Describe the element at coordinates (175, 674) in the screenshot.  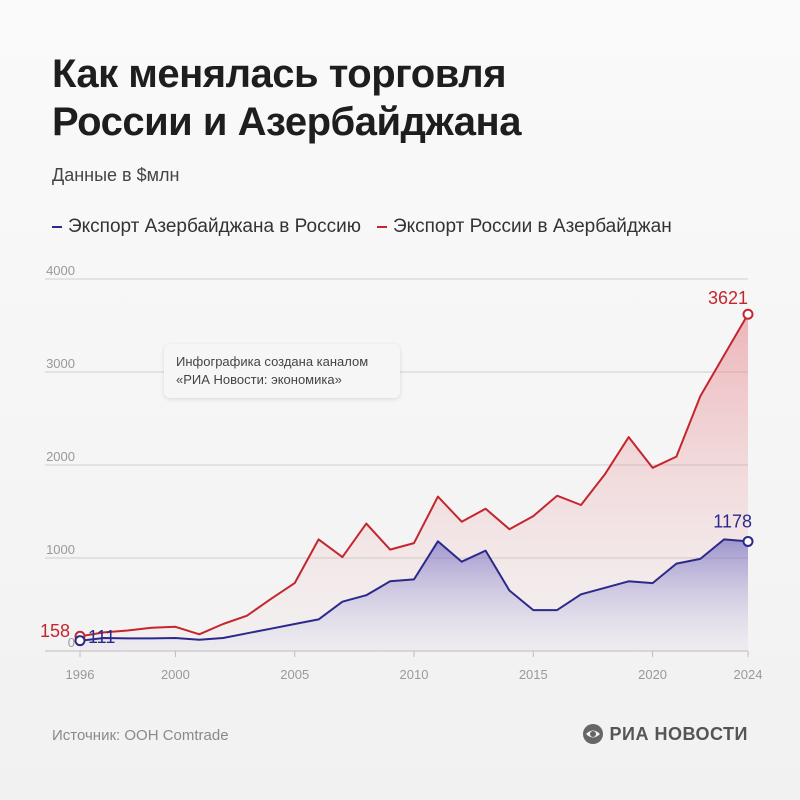
I see `x-tick-label-2000: 2000` at that location.